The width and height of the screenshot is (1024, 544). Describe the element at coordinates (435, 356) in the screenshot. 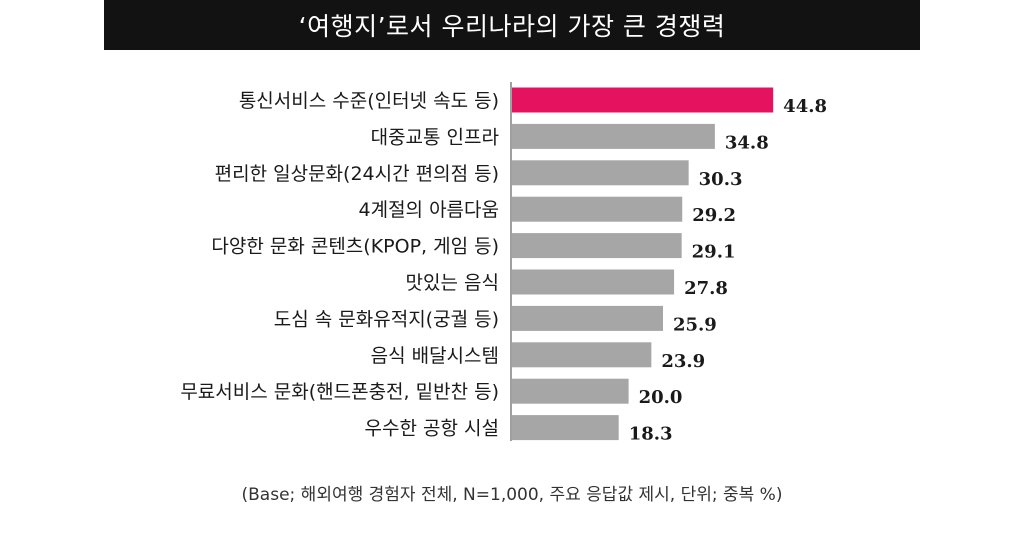

I see `category-label: 음식 배달시스템` at that location.